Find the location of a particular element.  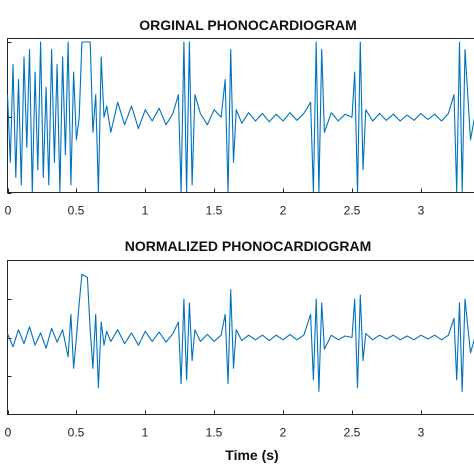

chart-title: ORGINAL PHONOCARDIOGRAM is located at coordinates (248, 25).